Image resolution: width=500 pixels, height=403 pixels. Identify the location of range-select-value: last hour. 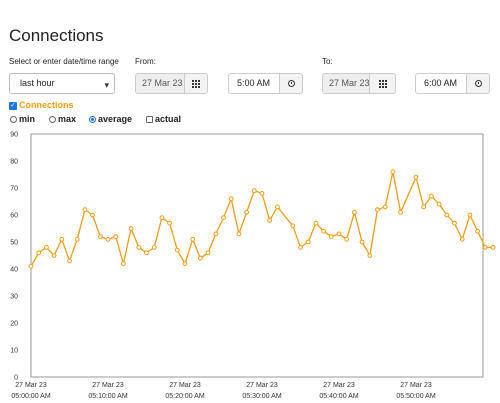
(37, 83).